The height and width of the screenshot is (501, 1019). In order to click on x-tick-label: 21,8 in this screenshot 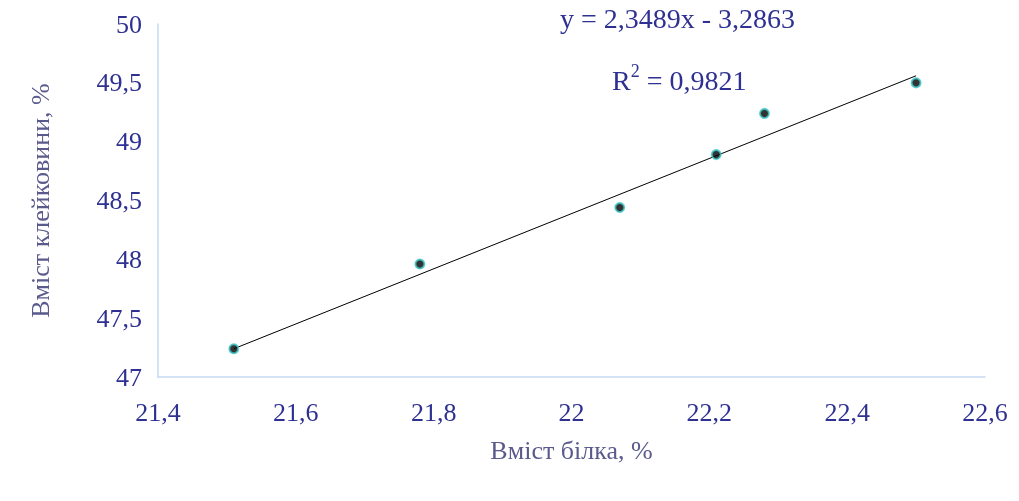, I will do `click(433, 412)`.